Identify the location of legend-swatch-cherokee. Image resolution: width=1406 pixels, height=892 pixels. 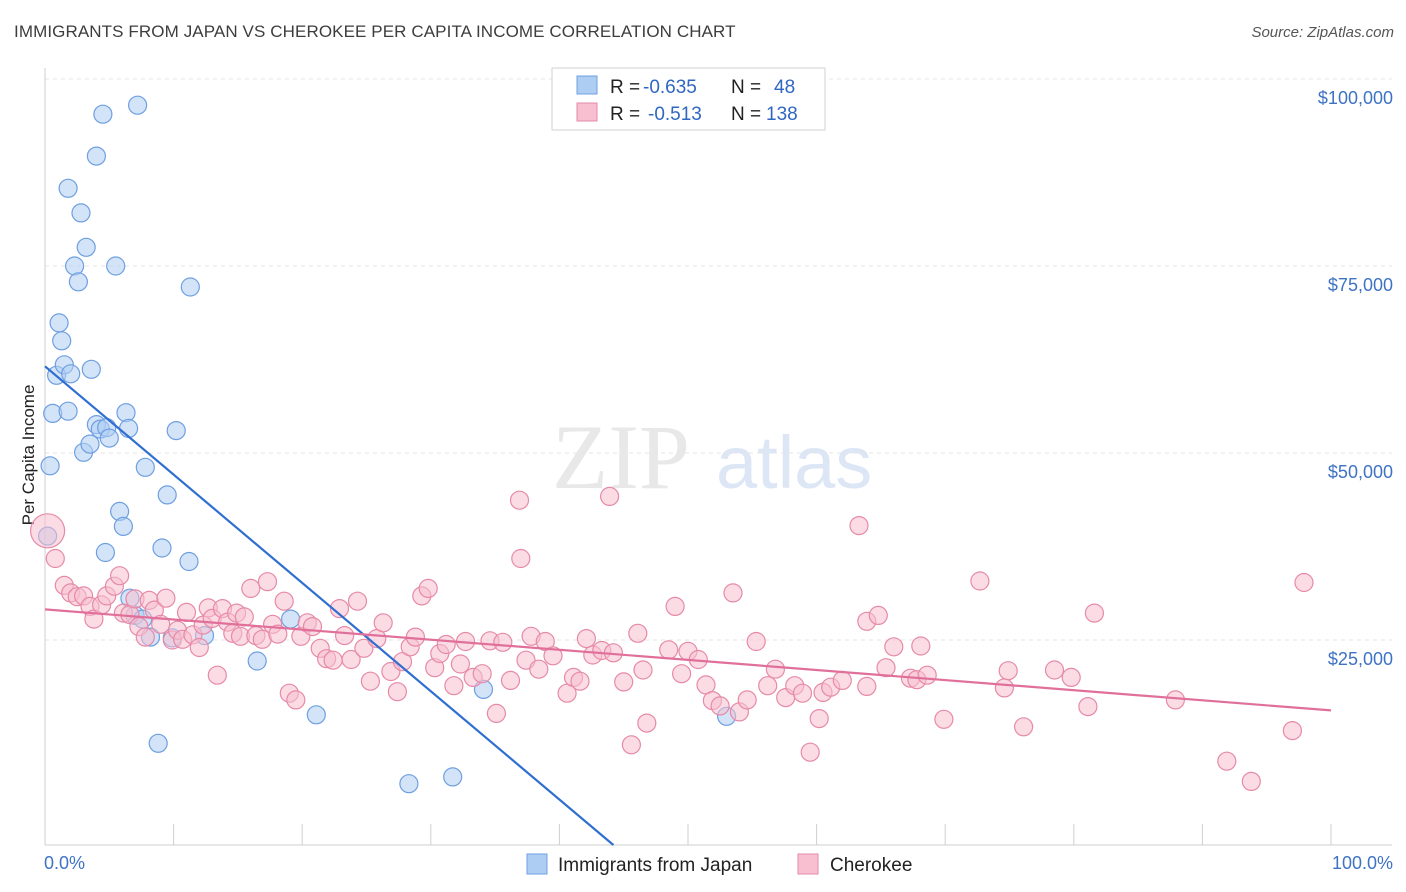
(587, 112).